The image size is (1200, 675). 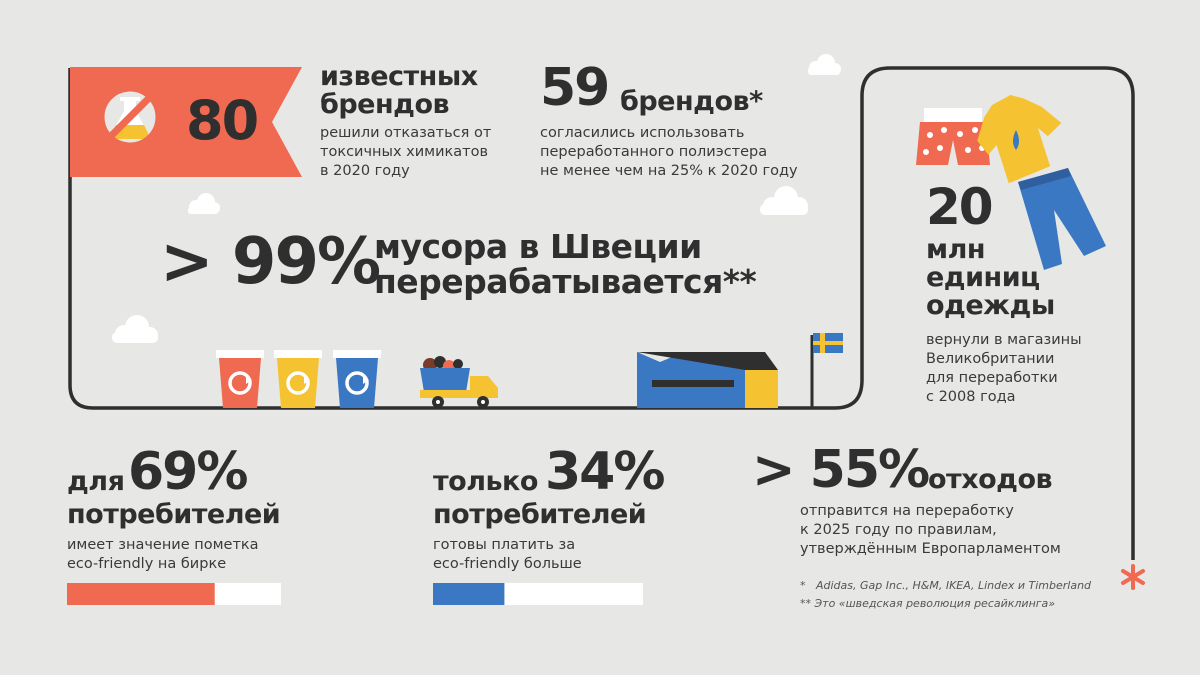 I want to click on jeans-icon, so click(x=1062, y=219).